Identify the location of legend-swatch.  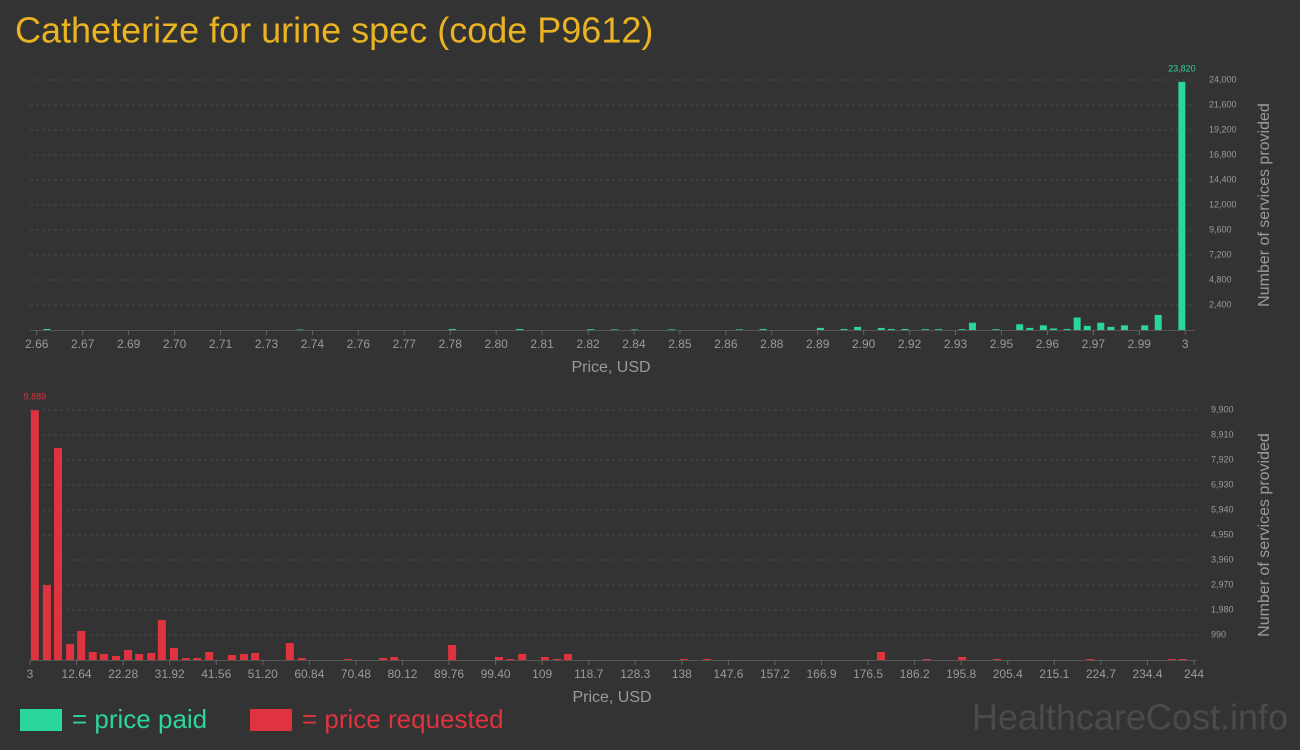
(271, 720).